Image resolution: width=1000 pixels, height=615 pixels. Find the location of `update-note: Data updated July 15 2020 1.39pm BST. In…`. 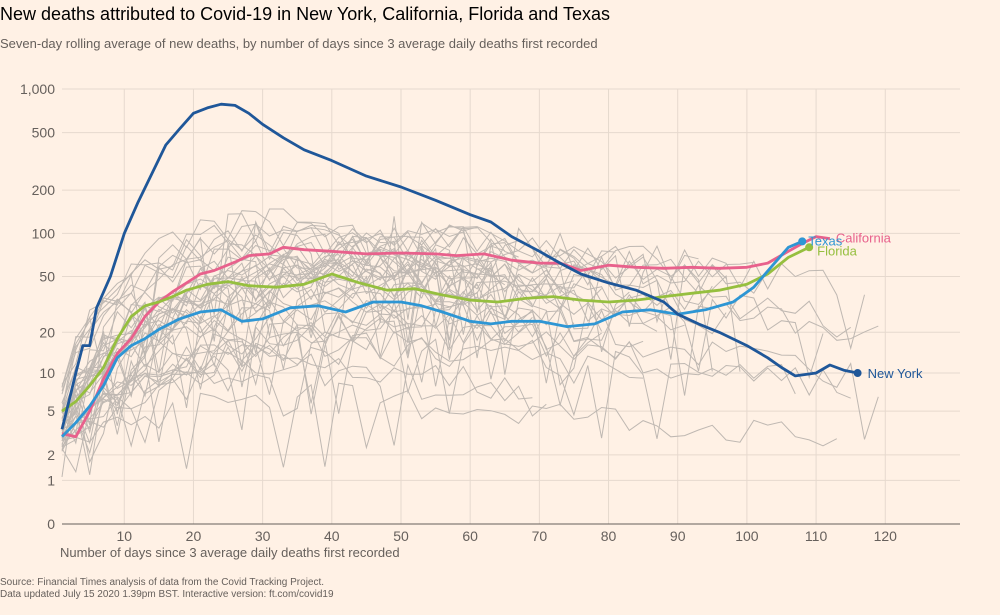

update-note: Data updated July 15 2020 1.39pm BST. In… is located at coordinates (167, 594).